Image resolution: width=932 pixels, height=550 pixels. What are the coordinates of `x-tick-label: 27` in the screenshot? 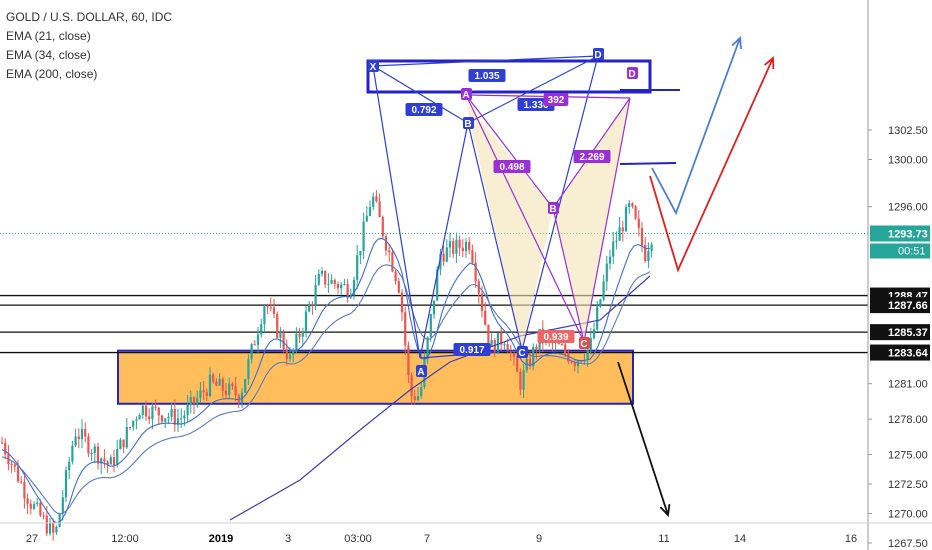 It's located at (32, 539).